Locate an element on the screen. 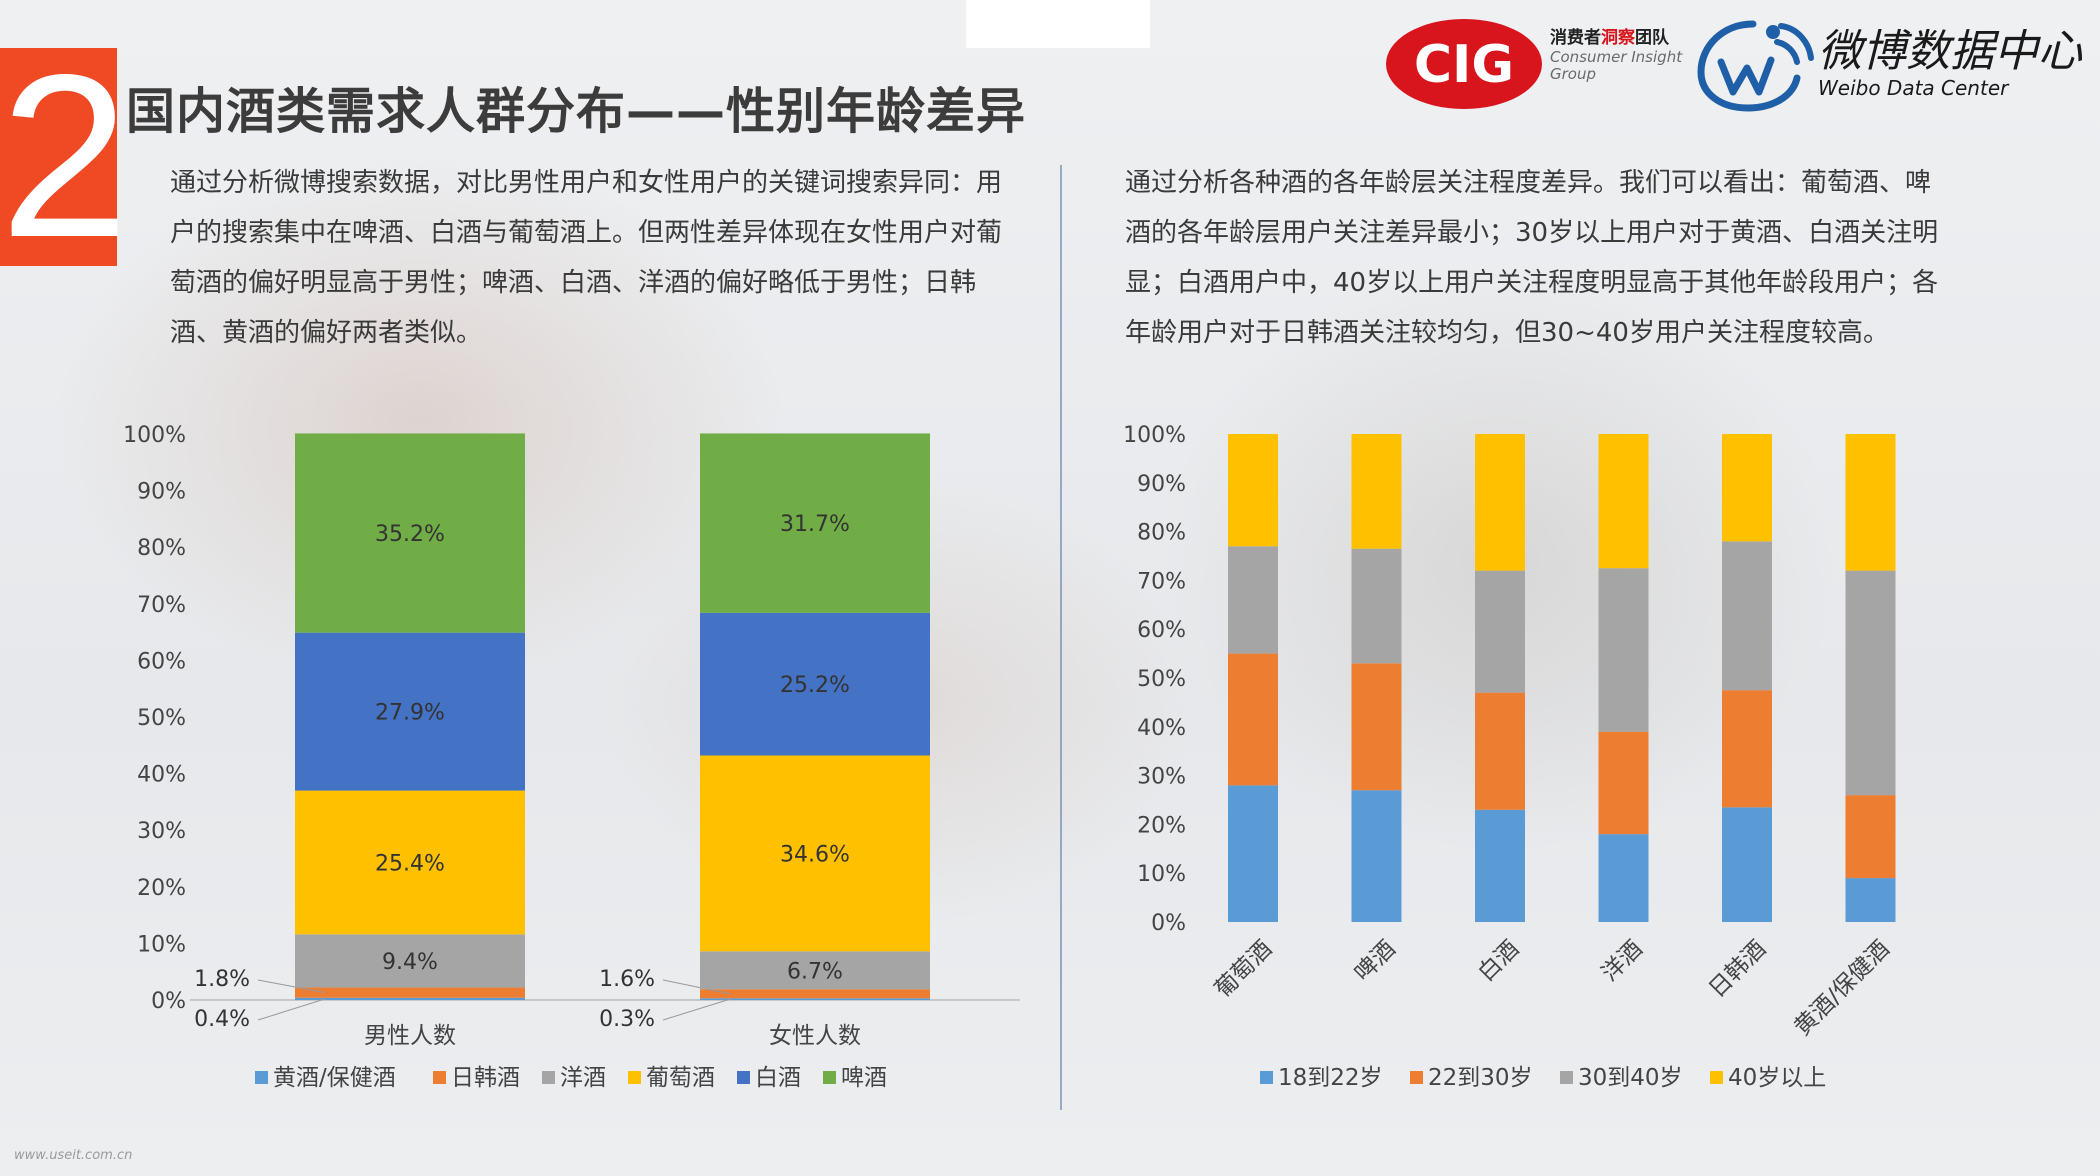 Image resolution: width=2100 pixels, height=1176 pixels. data-label: 25.2% is located at coordinates (815, 685).